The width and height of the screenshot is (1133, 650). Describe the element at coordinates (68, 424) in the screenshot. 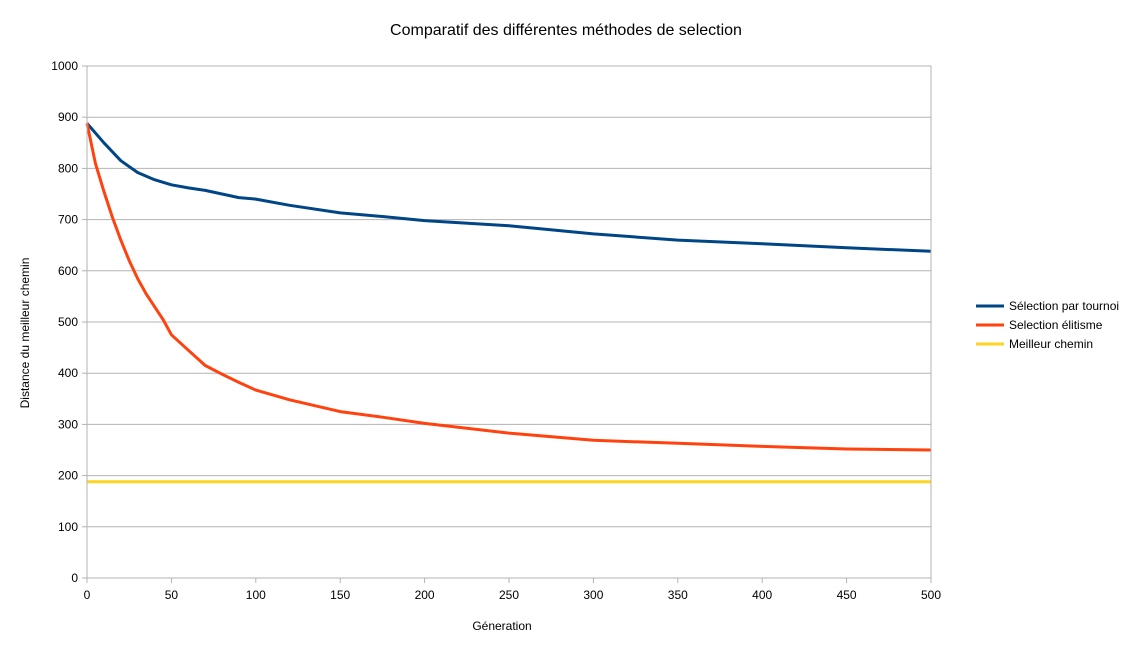

I see `y-tick-label: 300` at that location.